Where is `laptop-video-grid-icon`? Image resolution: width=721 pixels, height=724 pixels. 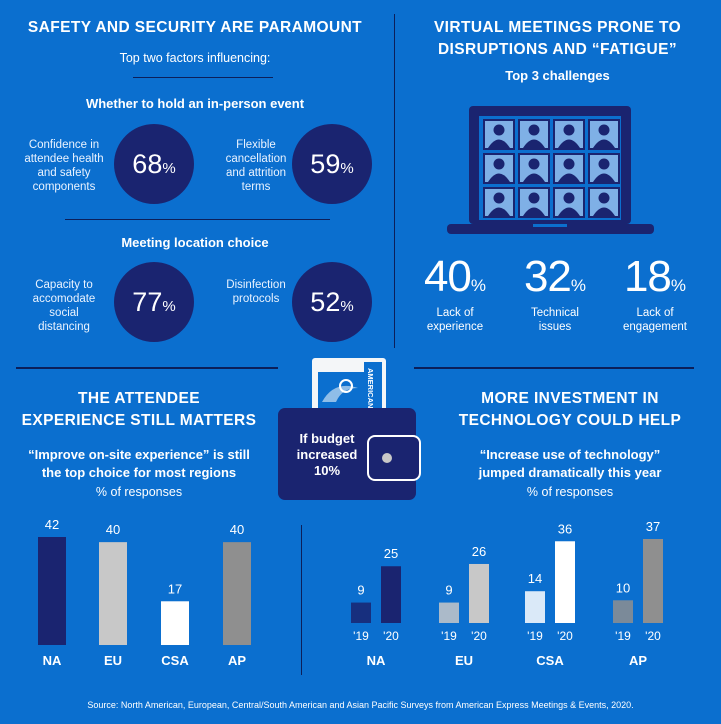 laptop-video-grid-icon is located at coordinates (550, 170).